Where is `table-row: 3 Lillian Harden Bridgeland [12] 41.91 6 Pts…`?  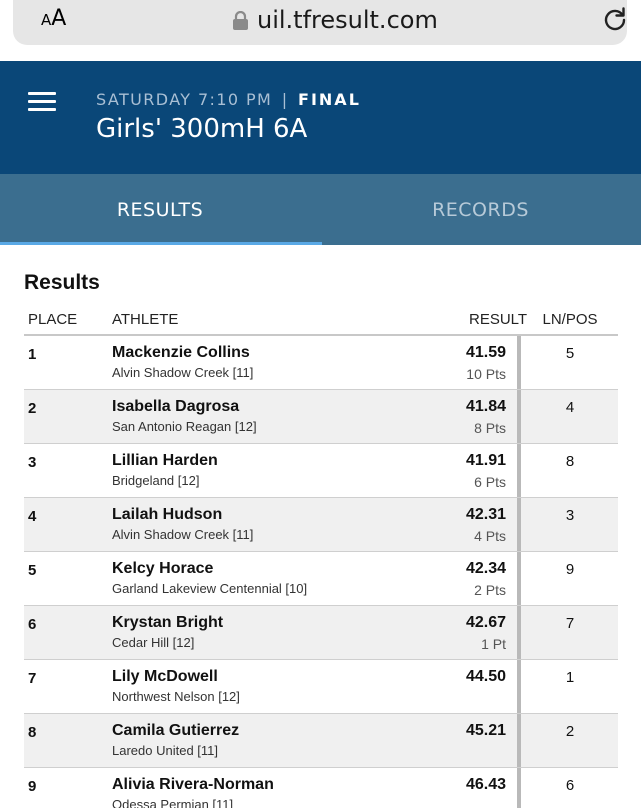 table-row: 3 Lillian Harden Bridgeland [12] 41.91 6 Pts… is located at coordinates (321, 471).